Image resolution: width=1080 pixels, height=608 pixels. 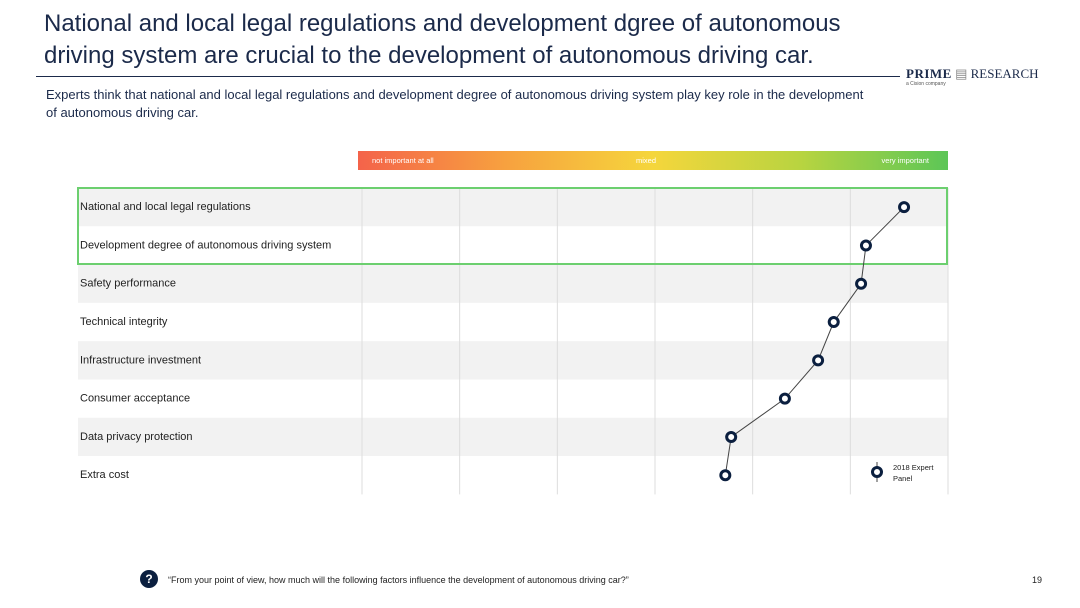 What do you see at coordinates (1004, 73) in the screenshot?
I see `logo-word: RESEARCH` at bounding box center [1004, 73].